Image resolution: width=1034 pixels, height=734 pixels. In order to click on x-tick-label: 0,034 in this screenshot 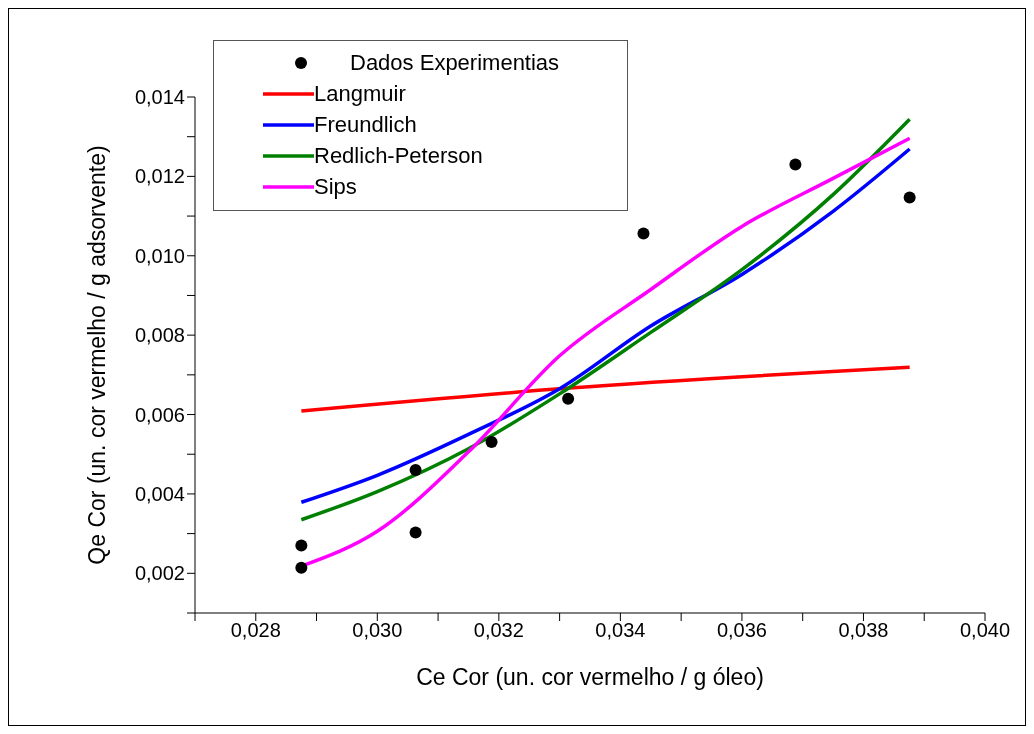, I will do `click(620, 630)`.